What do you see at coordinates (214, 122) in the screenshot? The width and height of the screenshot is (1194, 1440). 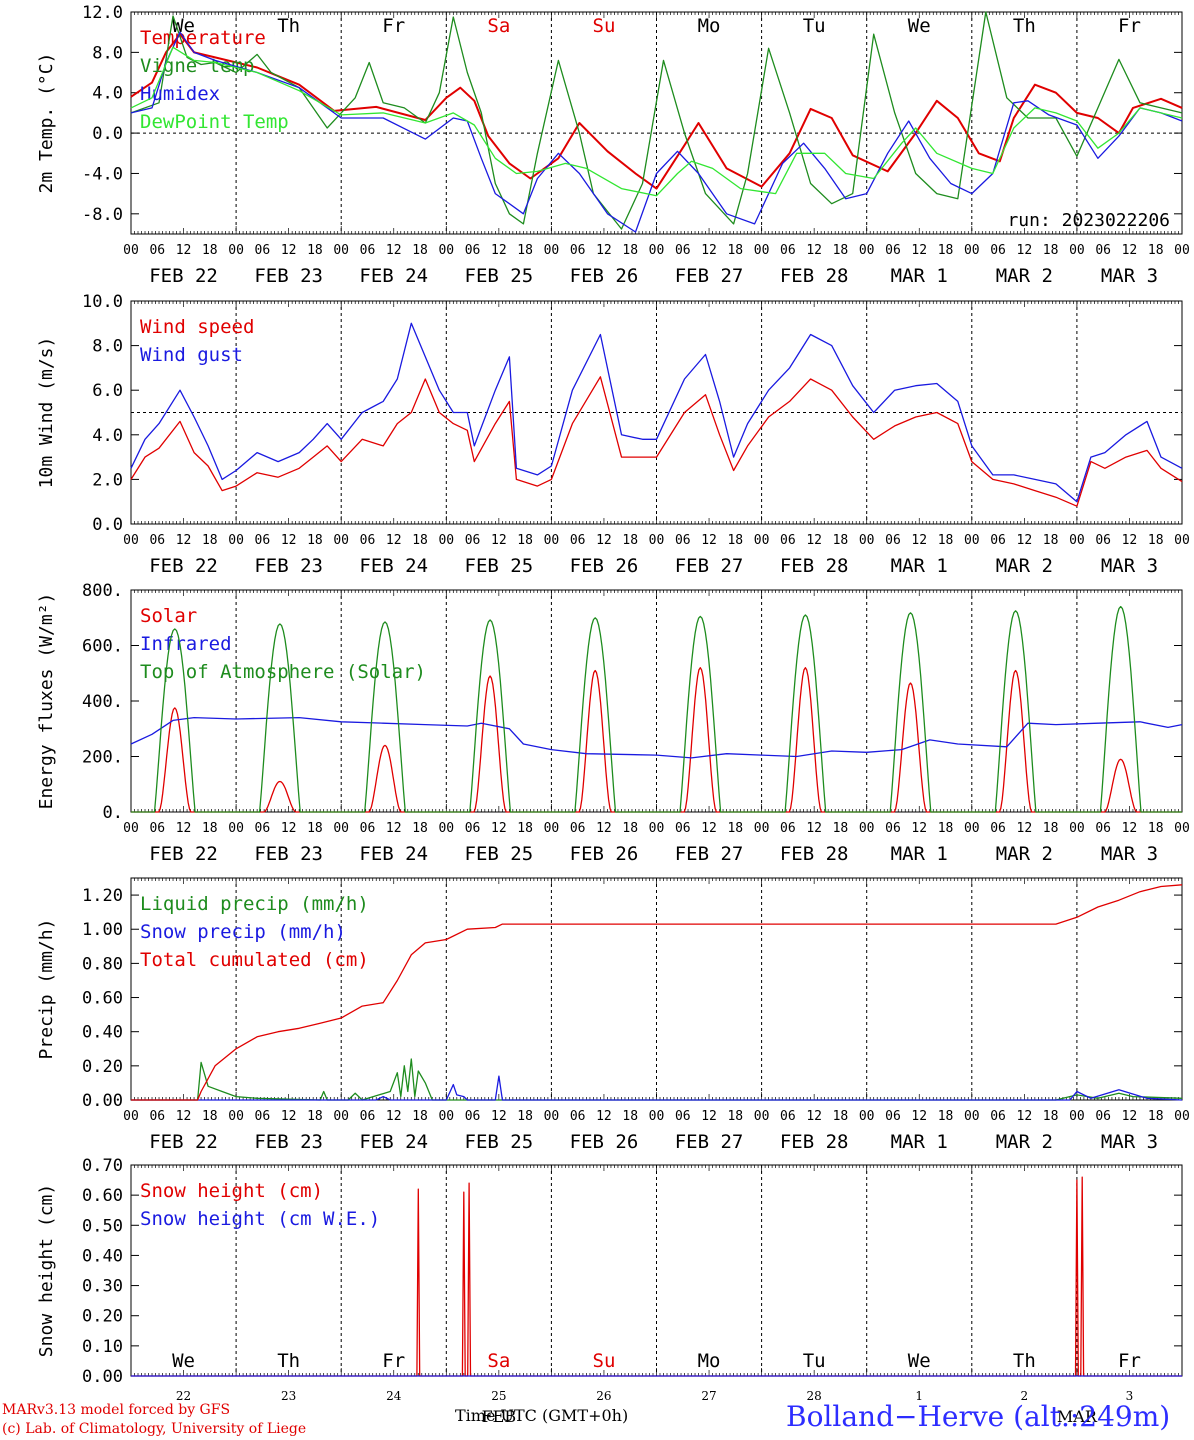 I see `legend-entry: DewPoint Temp` at bounding box center [214, 122].